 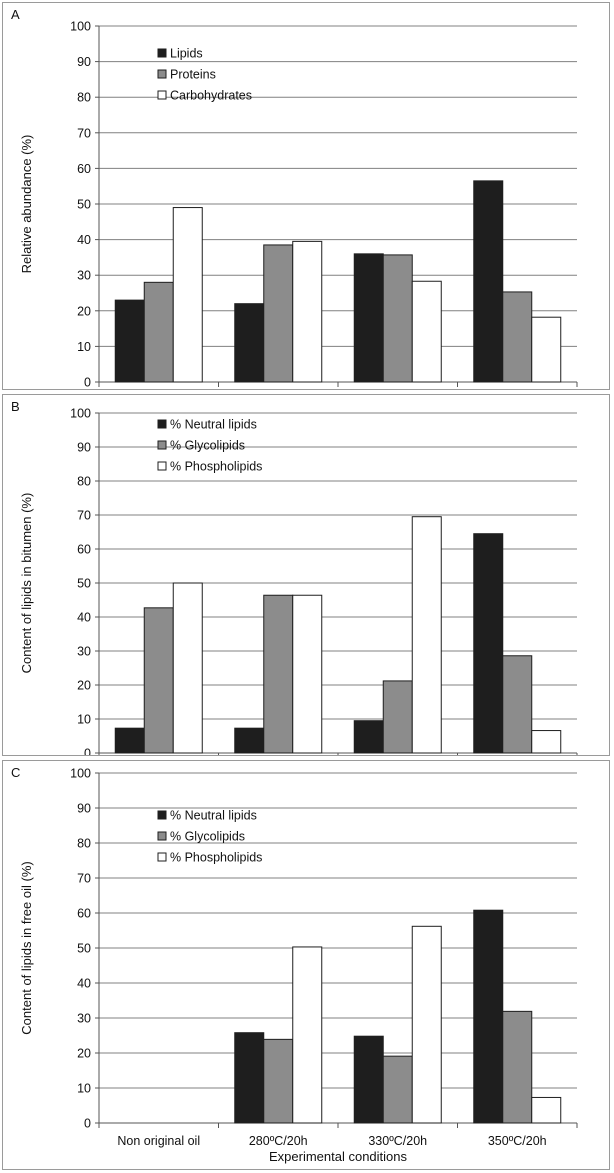 I want to click on x-tick-label: 280ºC/20h, so click(x=278, y=1141).